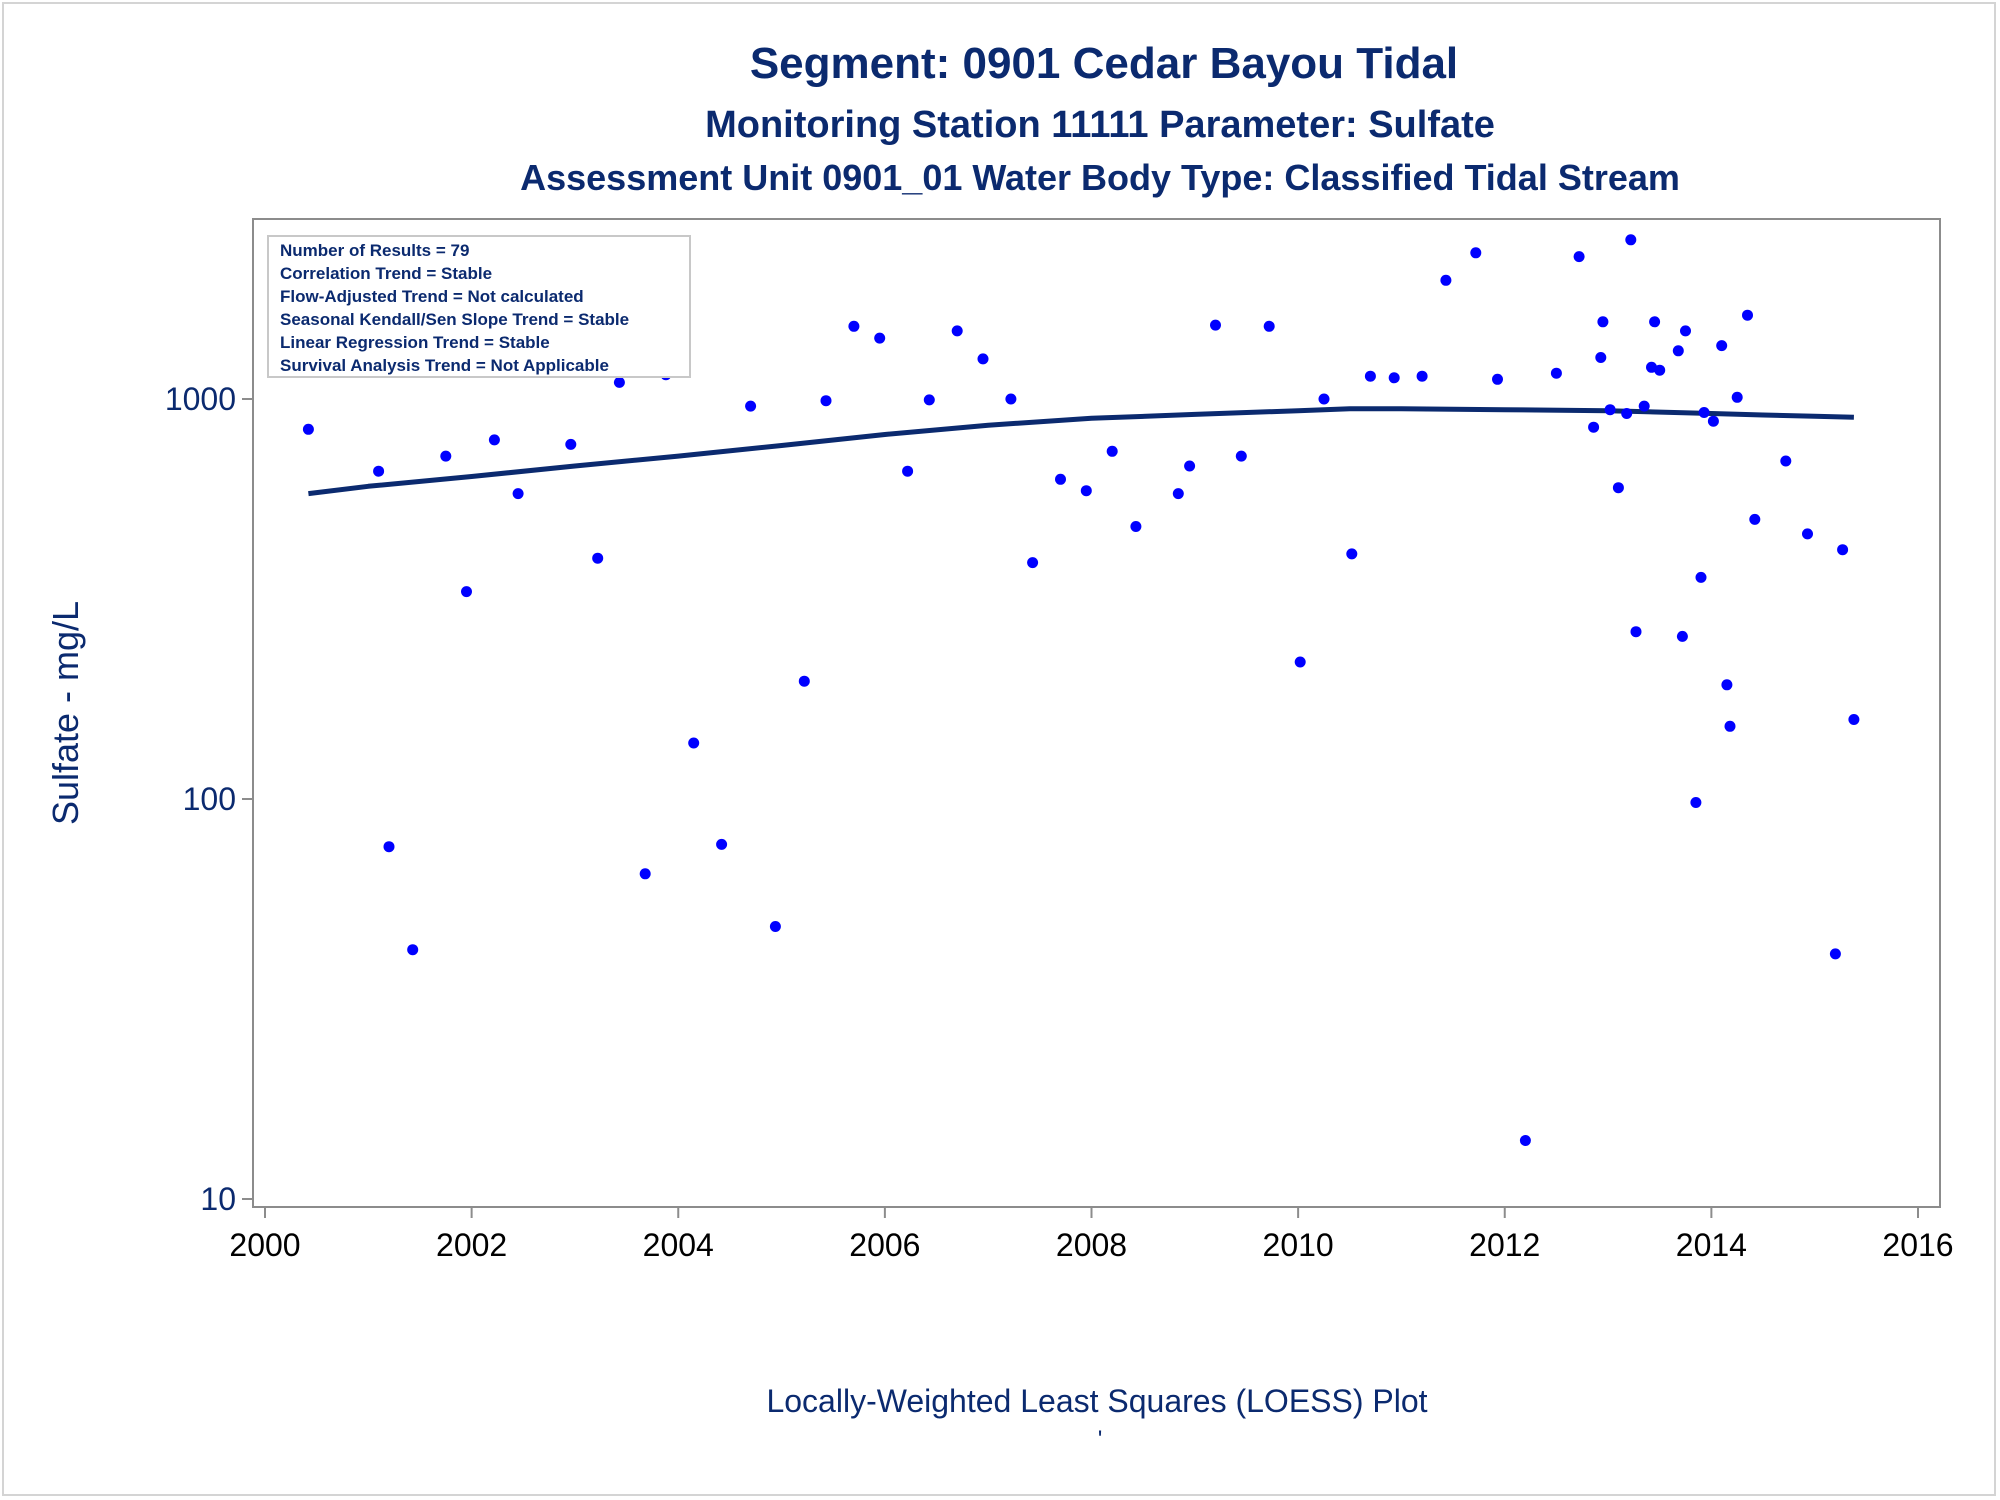 The image size is (2000, 1500). What do you see at coordinates (1711, 1245) in the screenshot?
I see `x-tick-label: 2014` at bounding box center [1711, 1245].